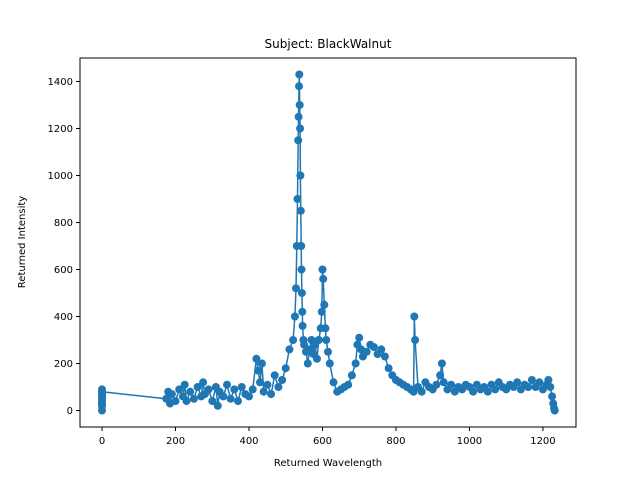 The image size is (640, 480). I want to click on y-tick-label: 200, so click(63, 364).